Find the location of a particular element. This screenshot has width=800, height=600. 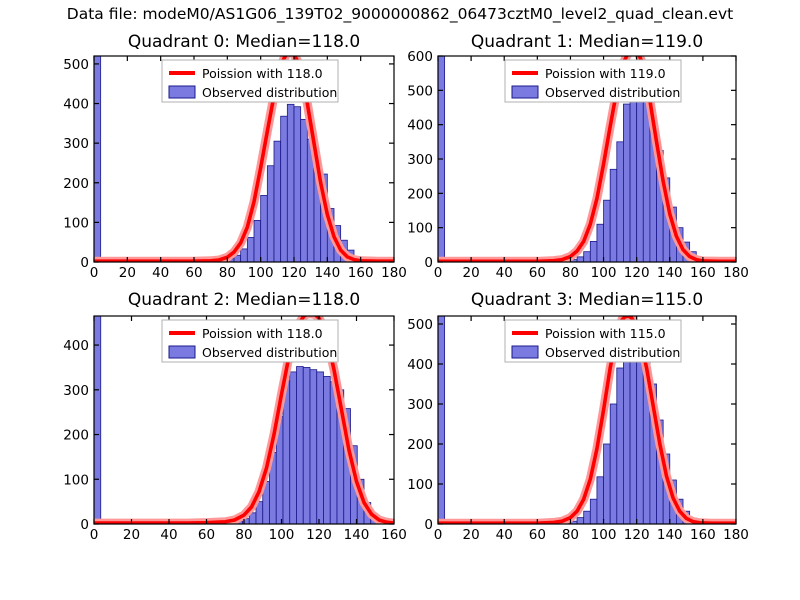

legend-quadrant-3: Poission with 115.0 Observed distribution is located at coordinates (593, 341).